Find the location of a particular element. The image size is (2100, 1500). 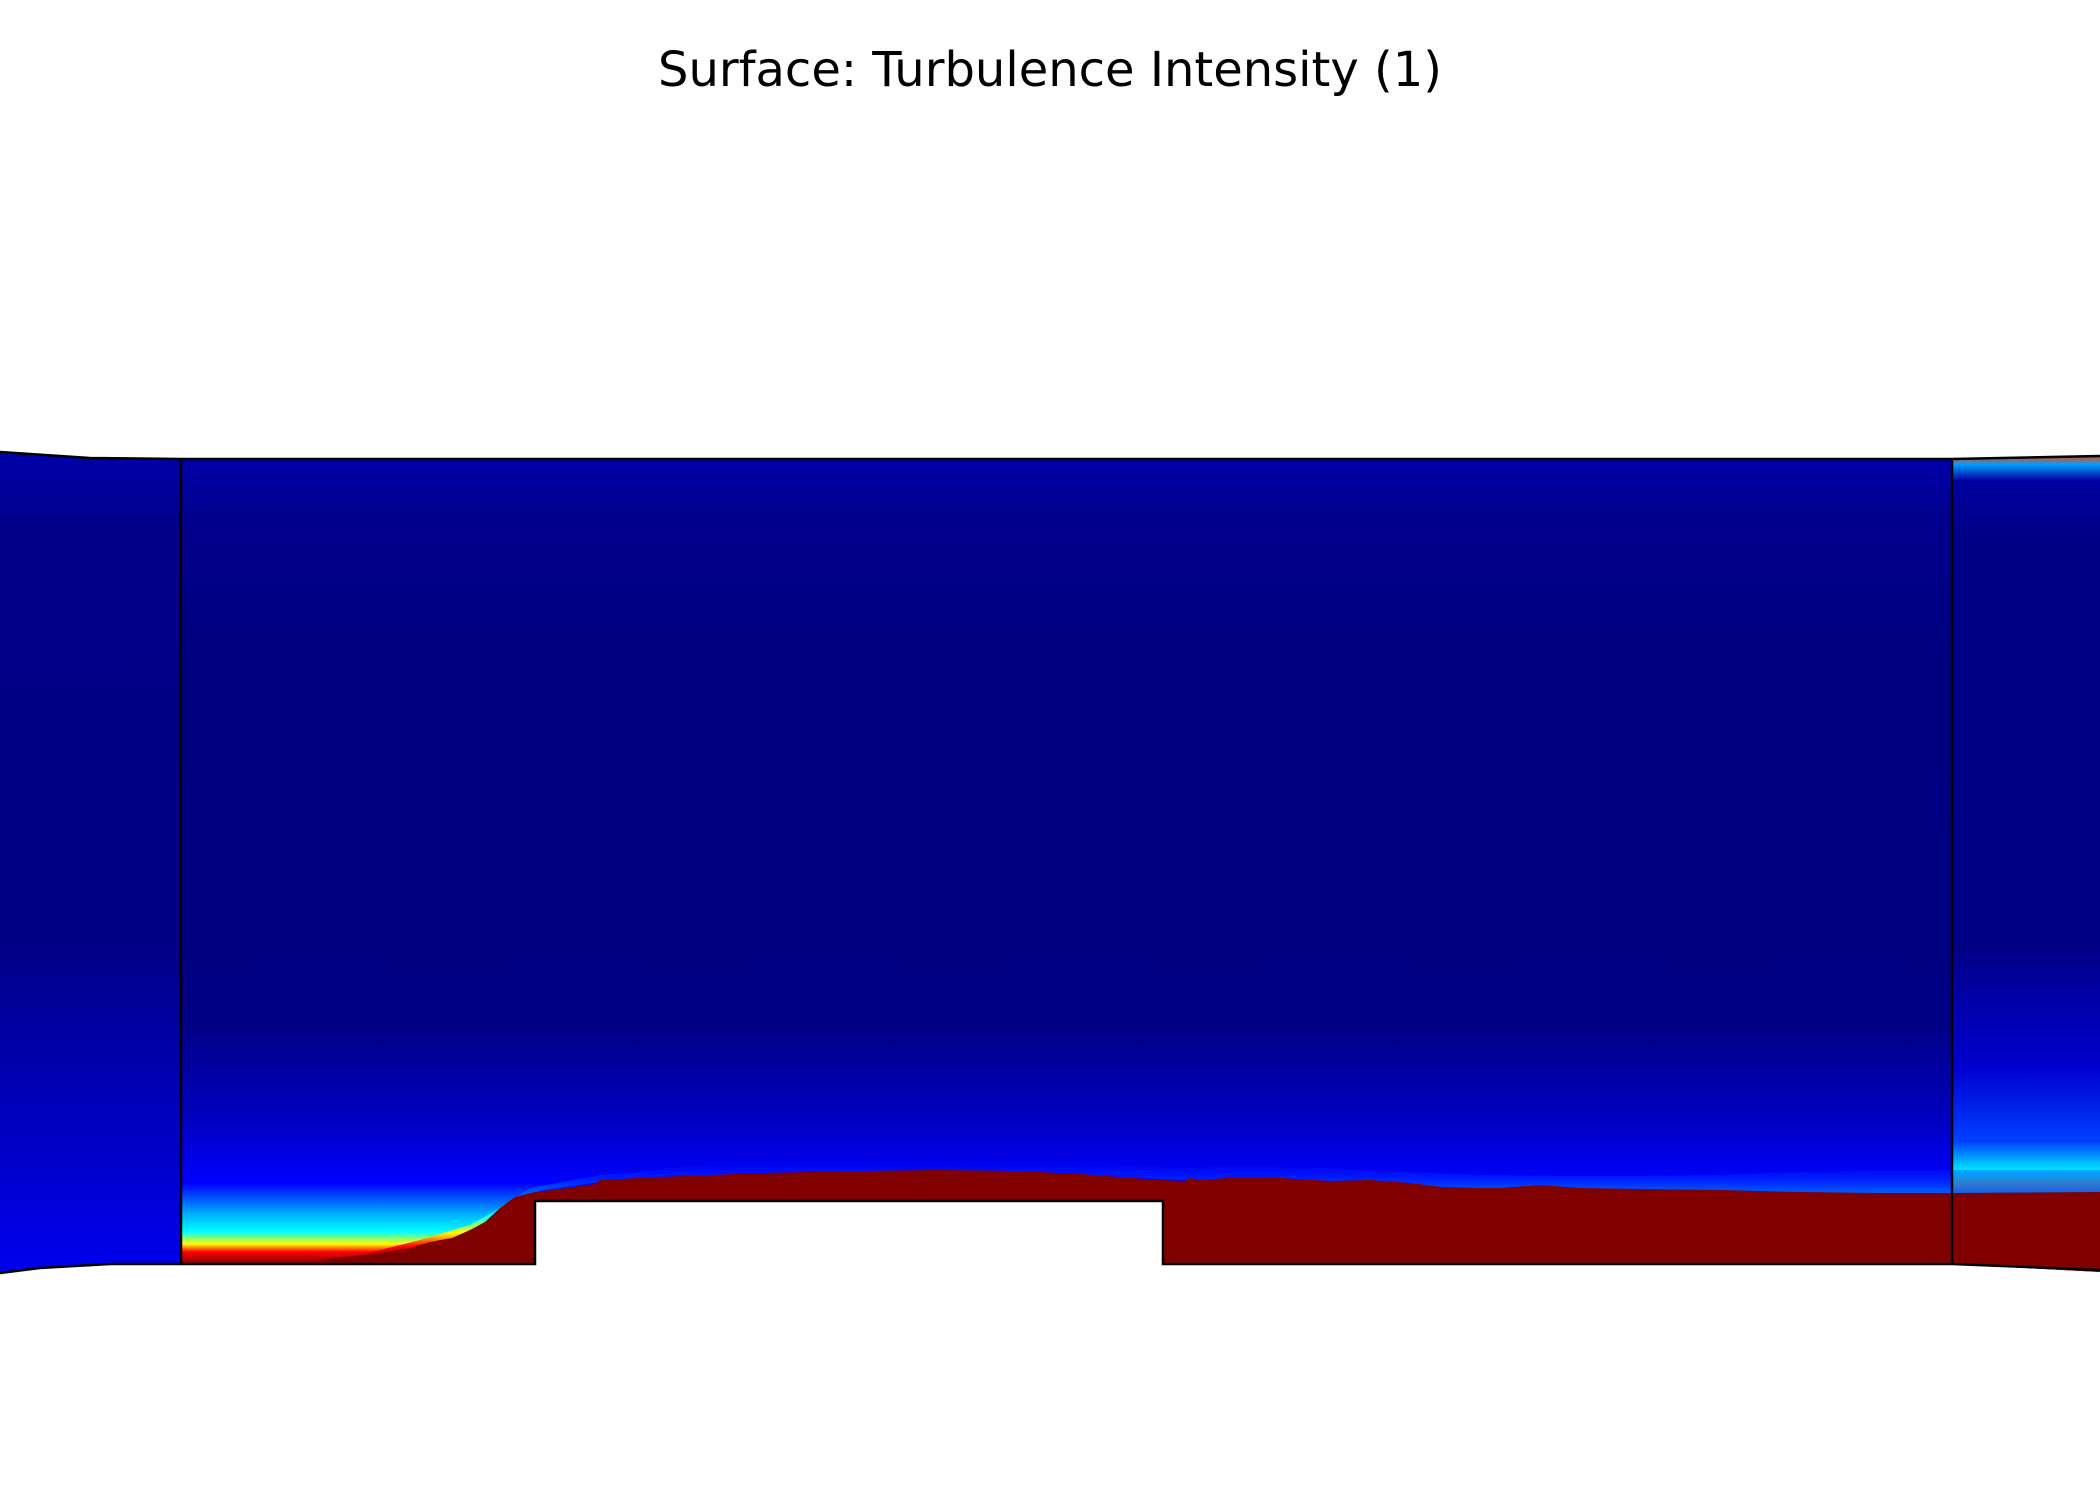

inlet-region is located at coordinates (90, 862).